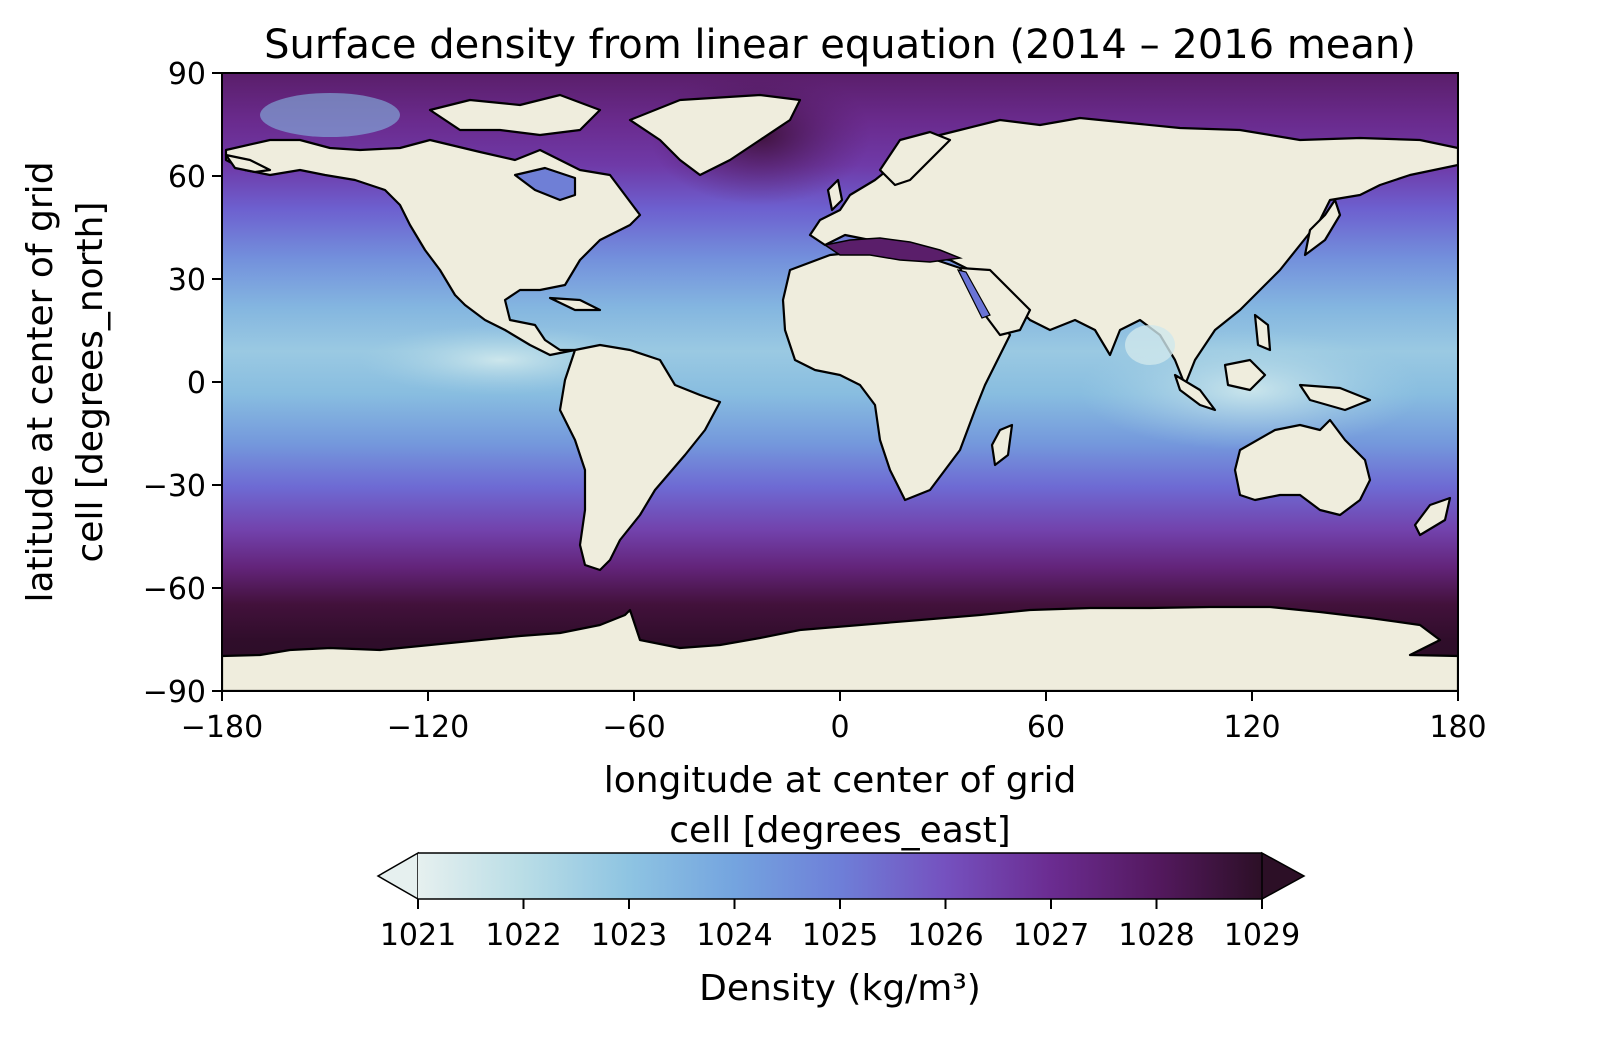  I want to click on y-tick-label: −60, so click(174, 589).